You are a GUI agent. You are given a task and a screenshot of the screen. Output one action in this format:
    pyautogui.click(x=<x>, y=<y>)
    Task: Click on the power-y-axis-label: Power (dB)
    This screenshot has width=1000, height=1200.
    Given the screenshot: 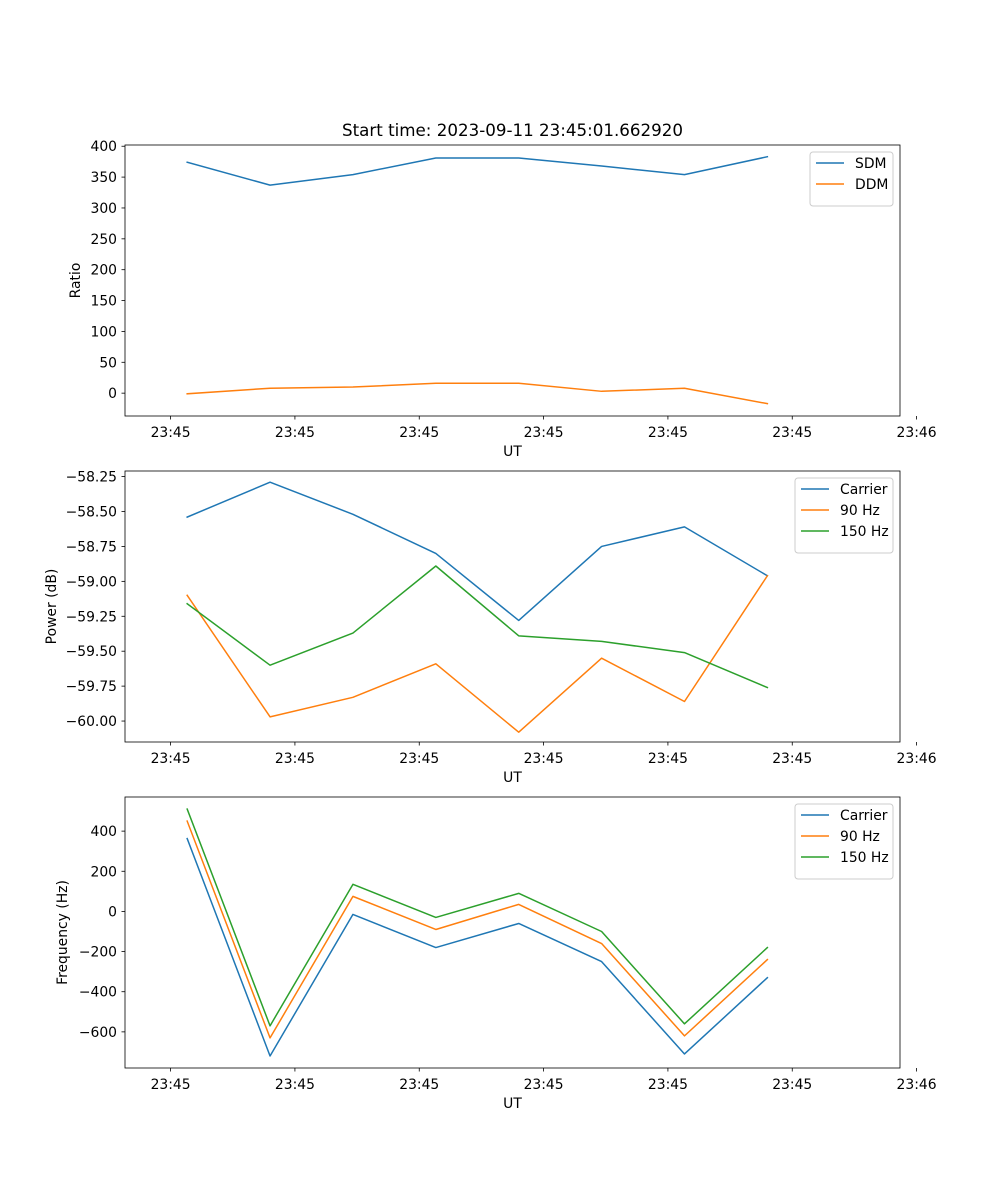 What is the action you would take?
    pyautogui.click(x=52, y=607)
    